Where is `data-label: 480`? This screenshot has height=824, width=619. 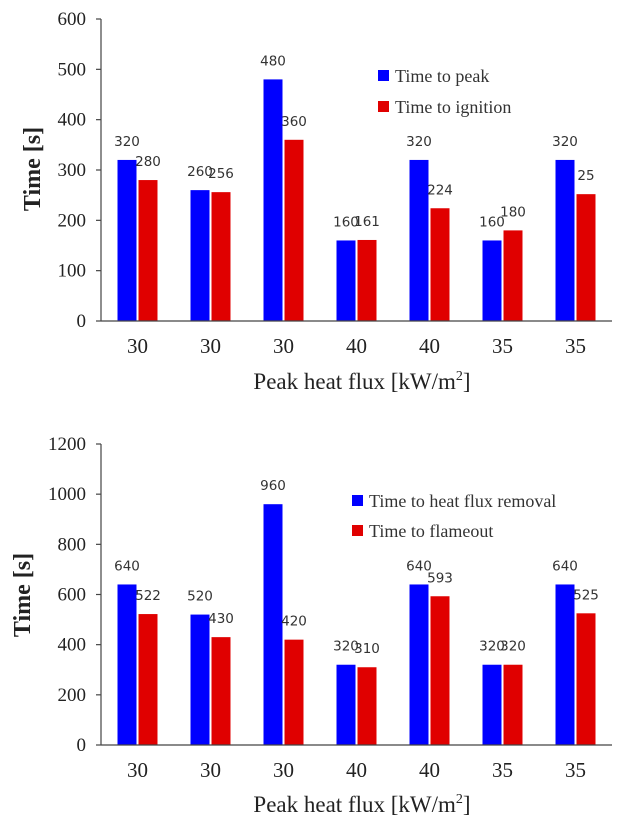 data-label: 480 is located at coordinates (273, 61).